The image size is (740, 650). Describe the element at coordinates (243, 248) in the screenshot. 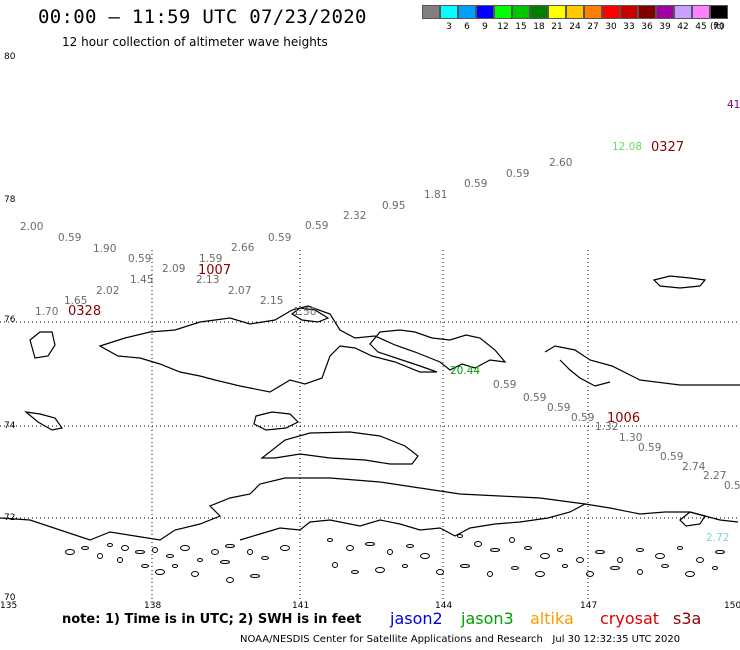

I see `swh-value: 2.66` at that location.